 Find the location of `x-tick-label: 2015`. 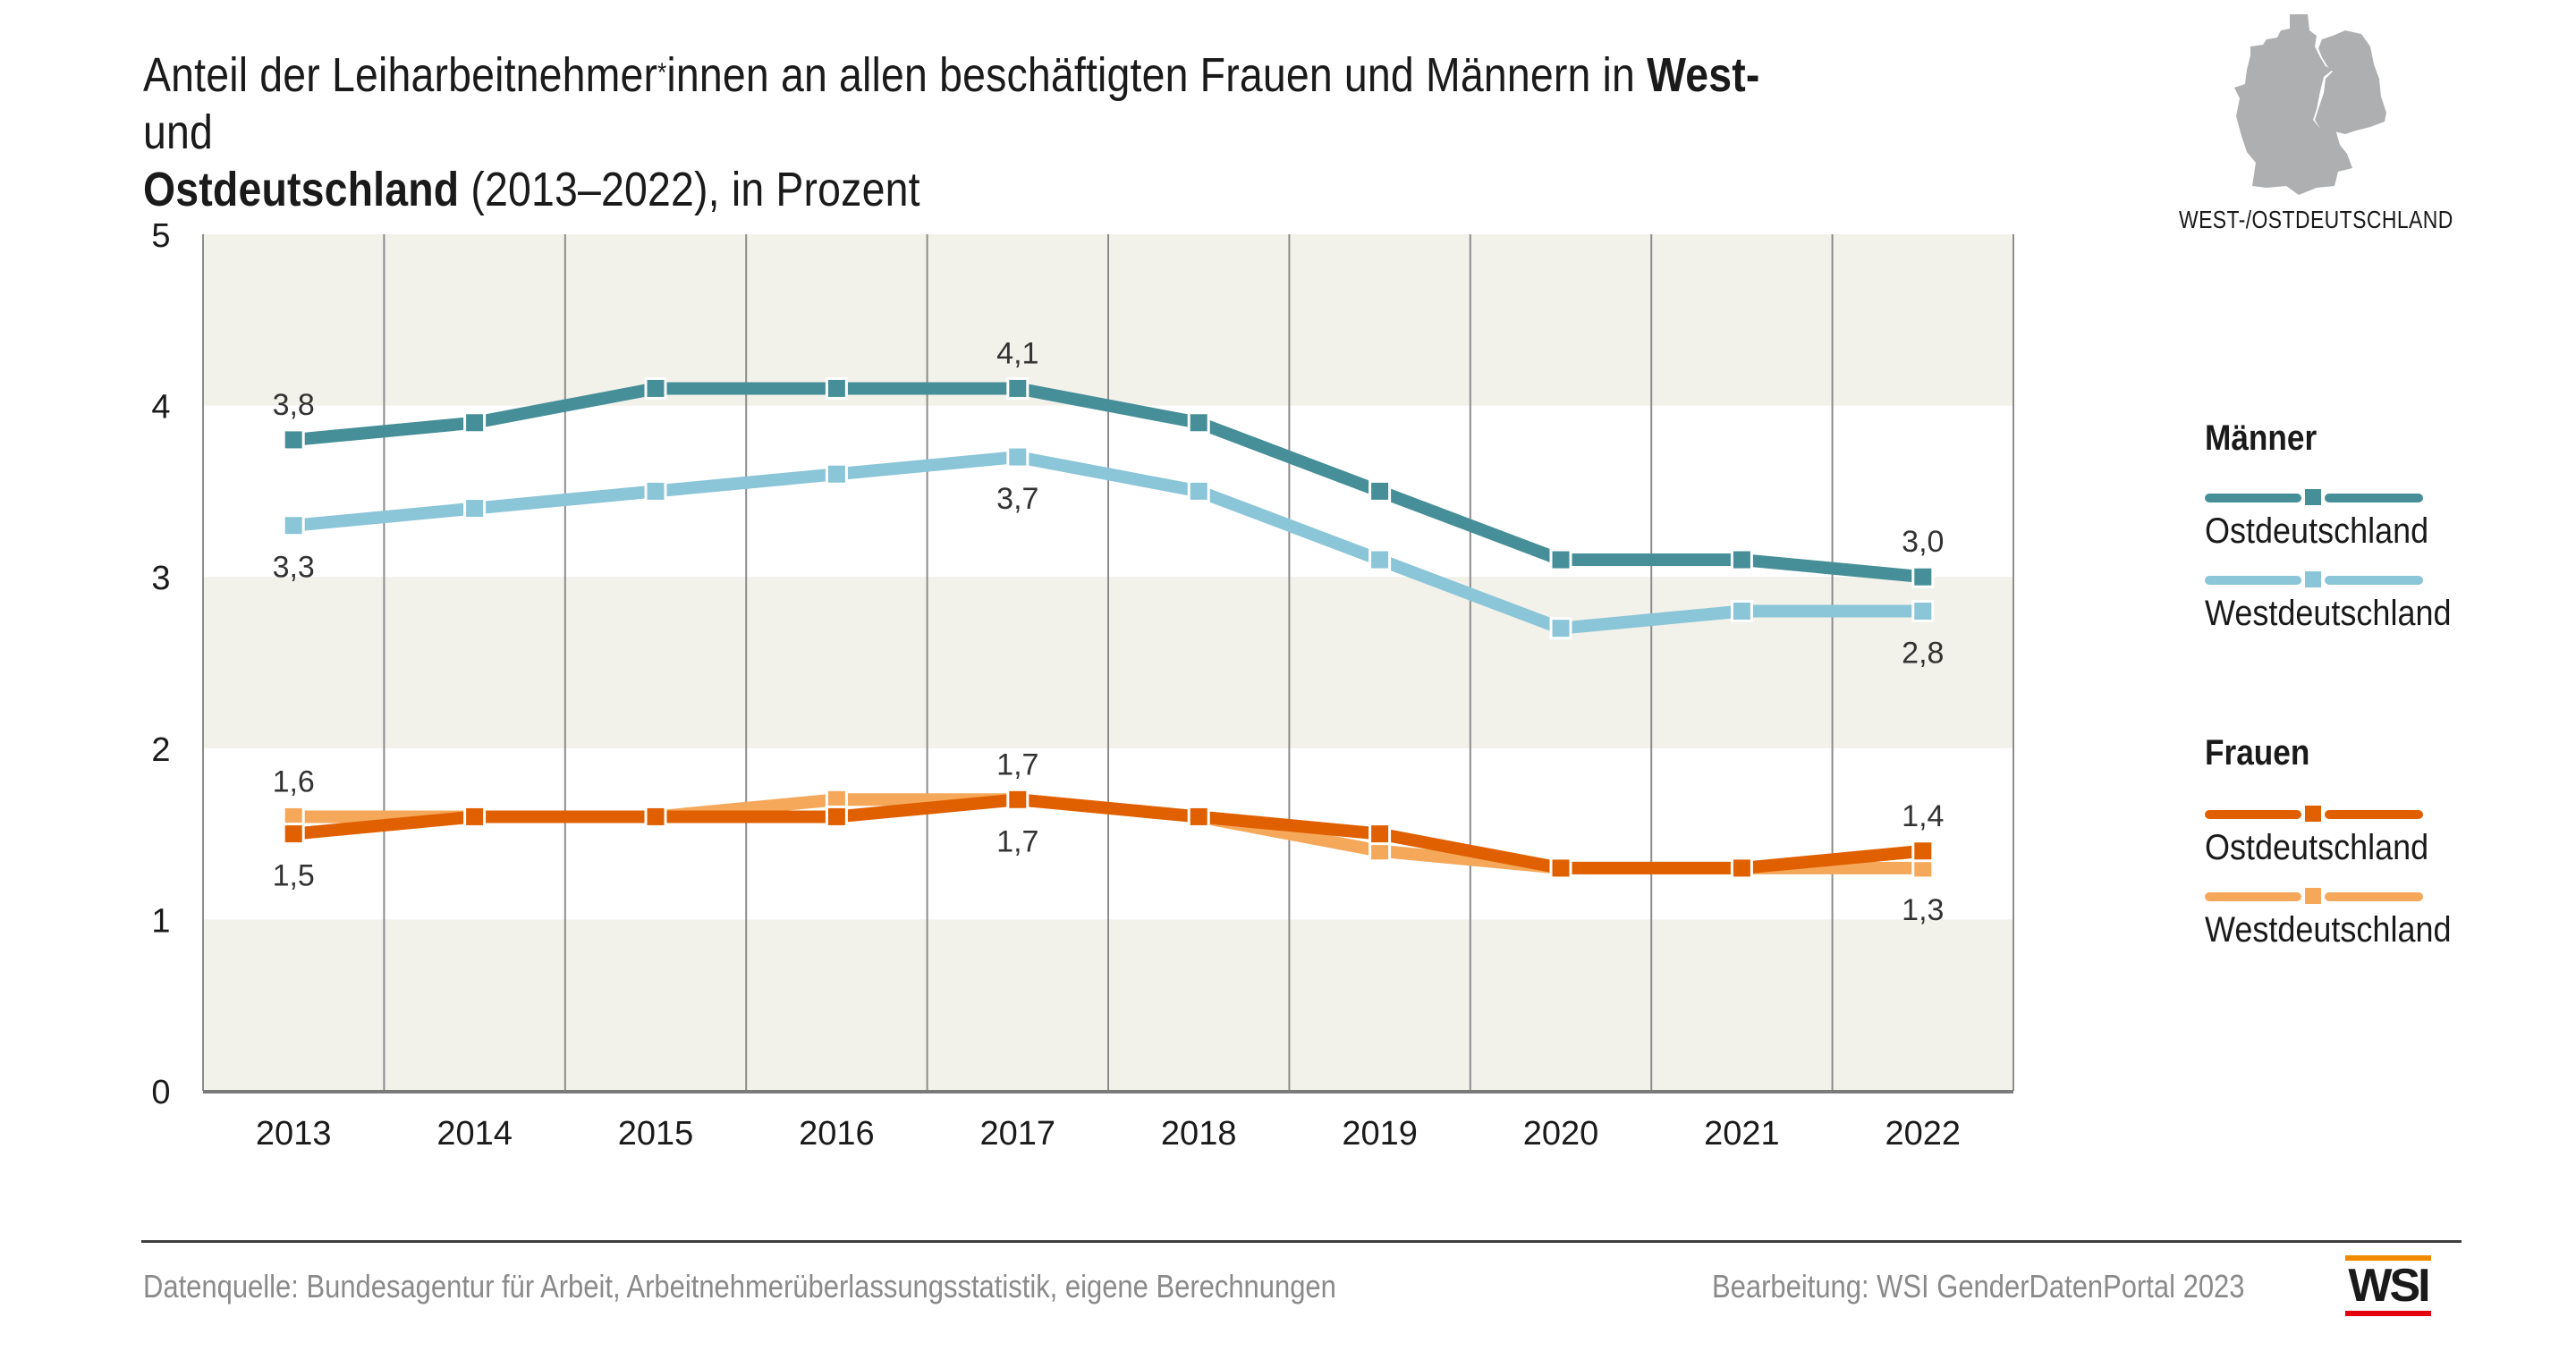

x-tick-label: 2015 is located at coordinates (656, 1134).